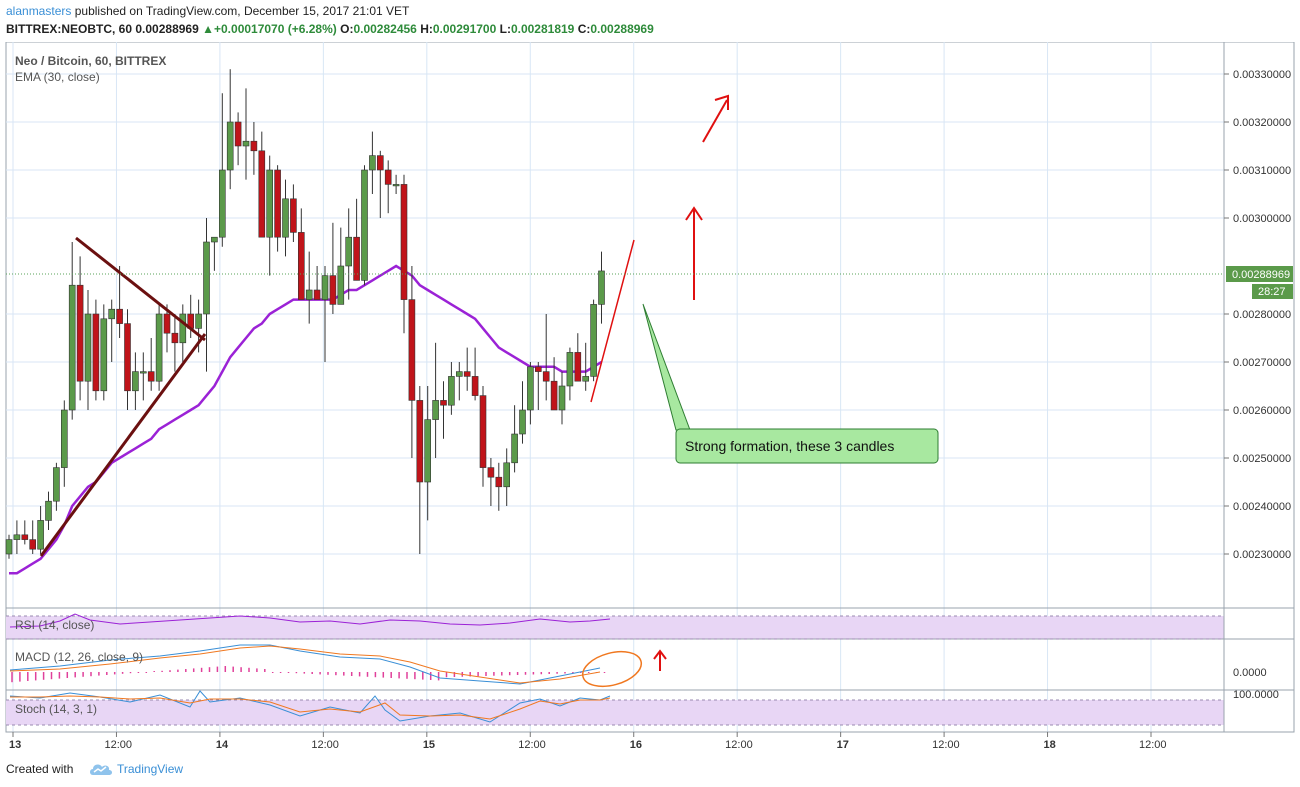 The height and width of the screenshot is (787, 1300). I want to click on change-value: +0.00017070 (+6.28%), so click(275, 29).